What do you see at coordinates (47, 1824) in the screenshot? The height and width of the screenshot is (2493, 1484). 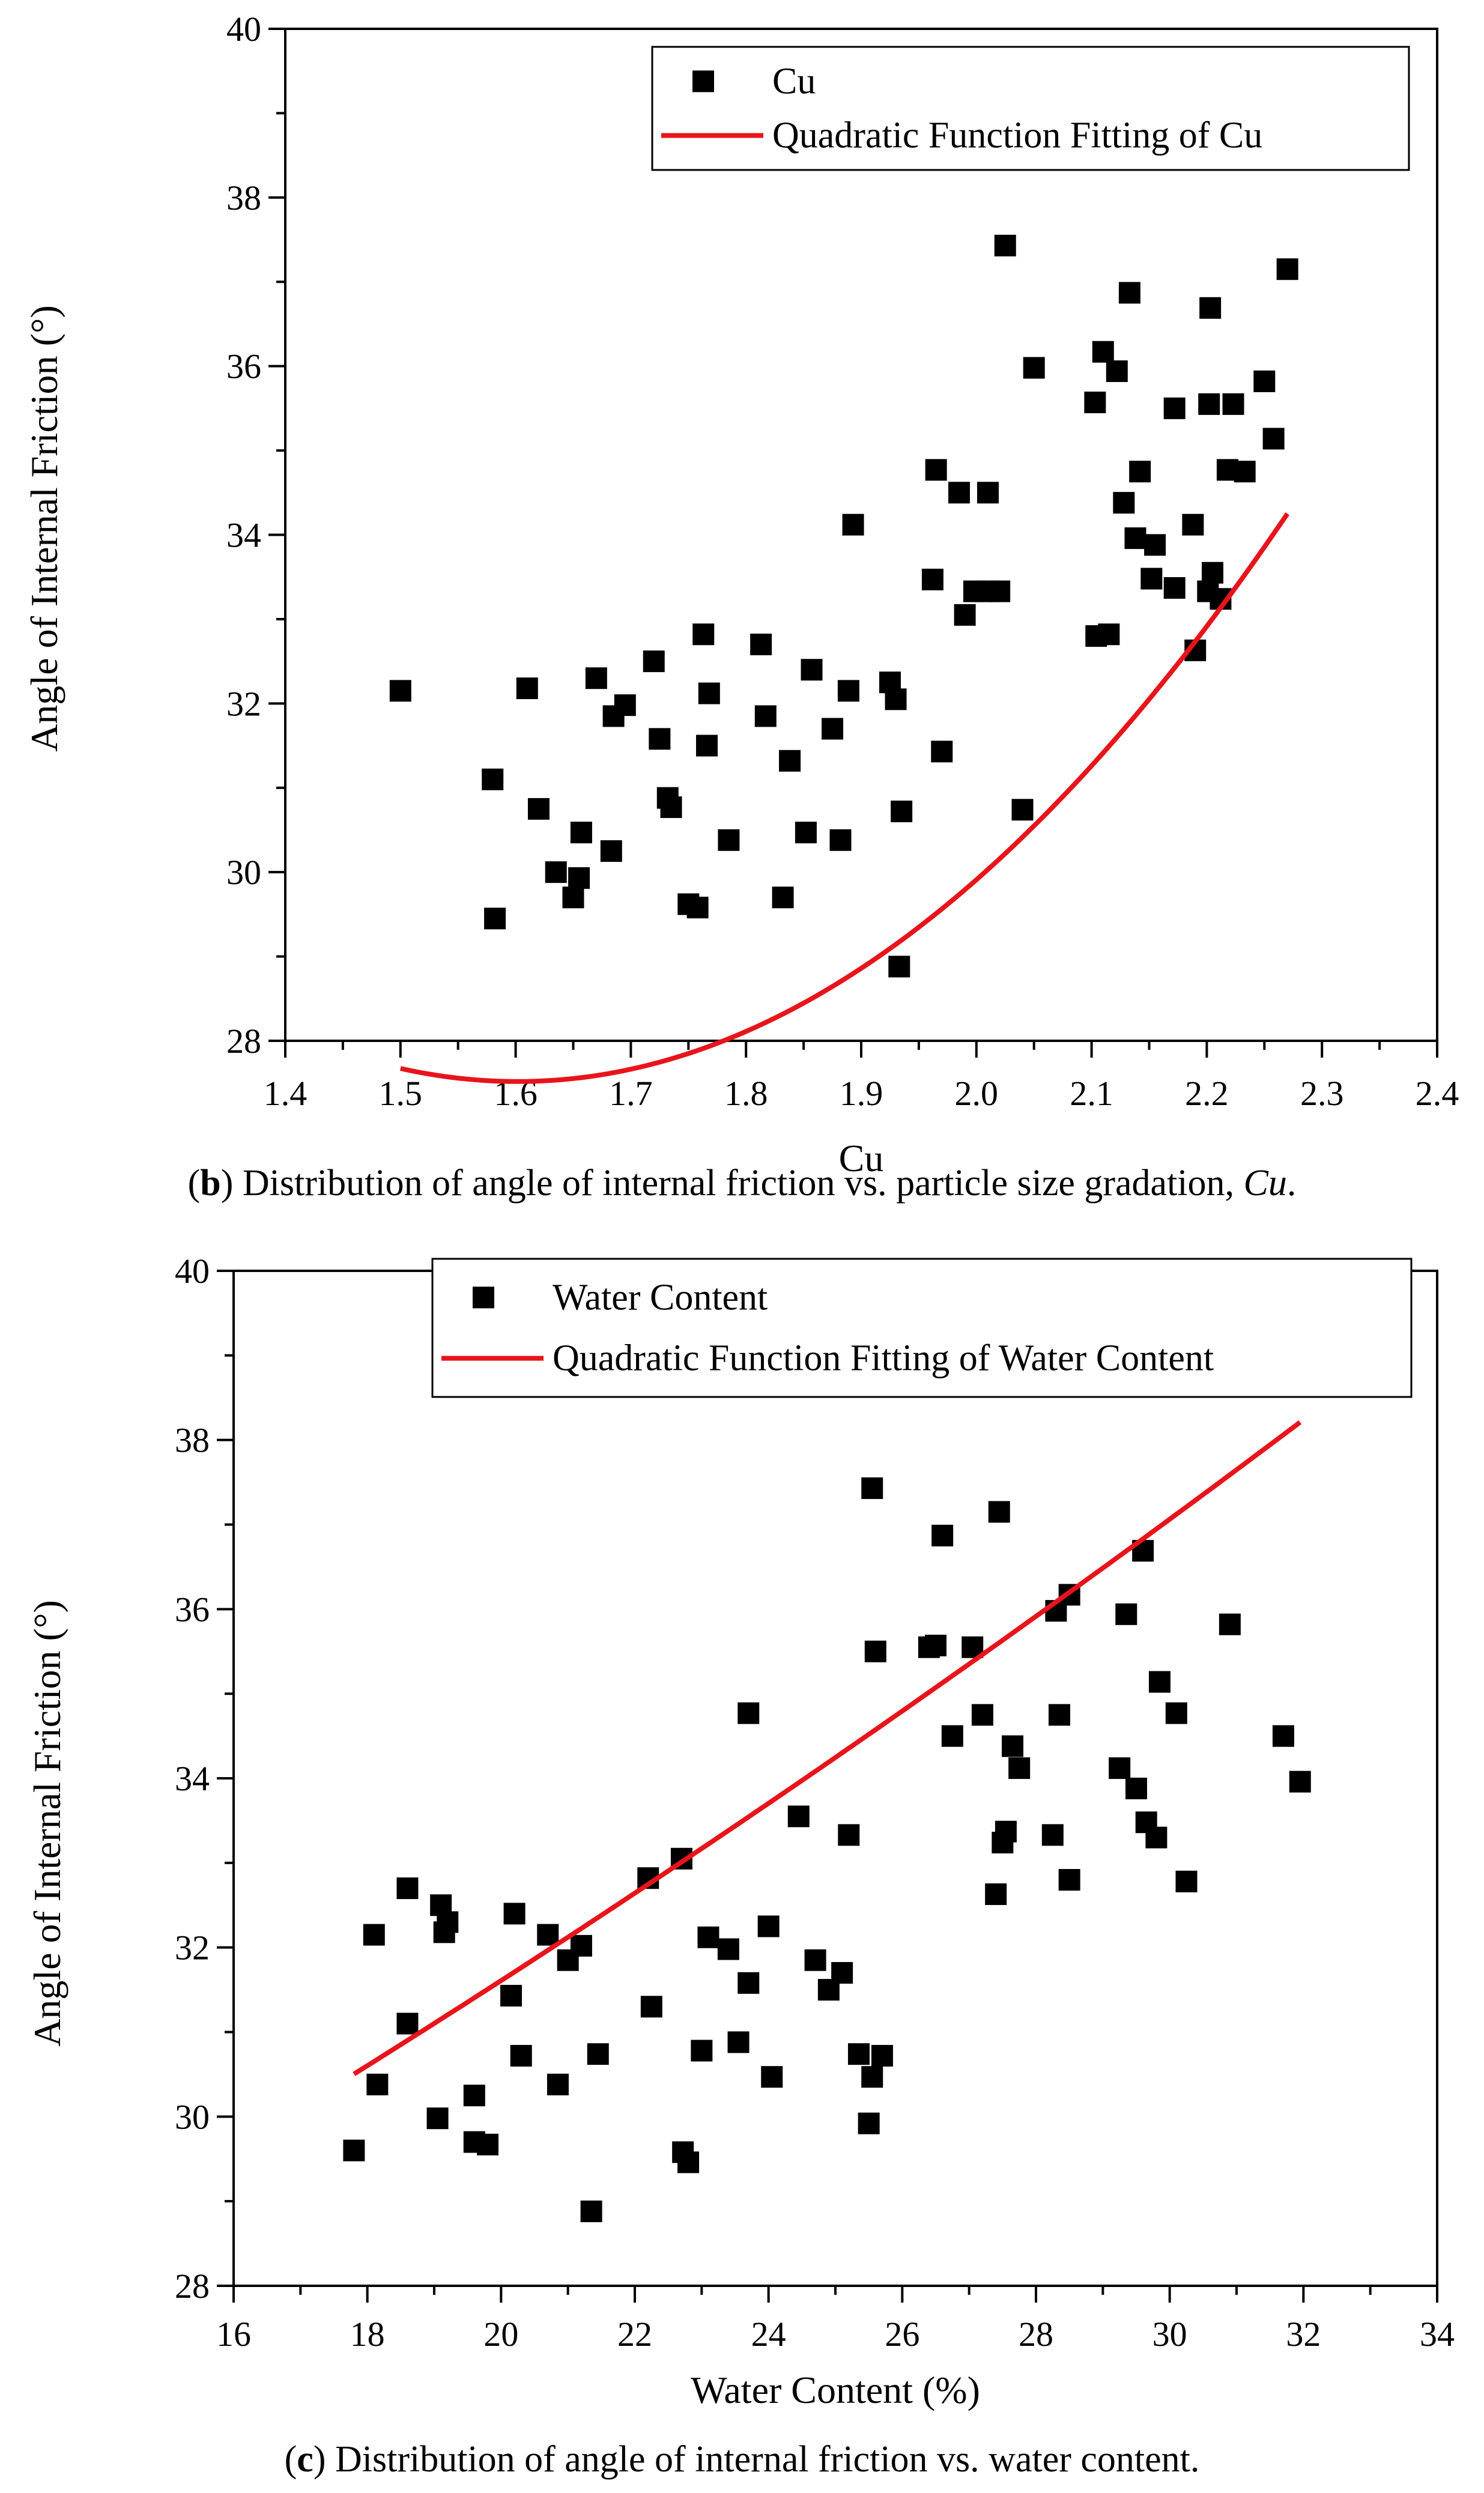 I see `y-axis-label: Angle of Internal Friction (°)` at bounding box center [47, 1824].